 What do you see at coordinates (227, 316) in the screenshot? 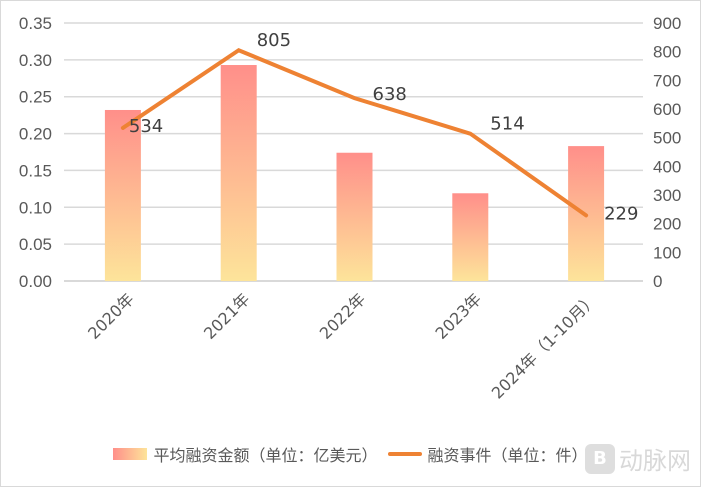
I see `x-tick-label: 2021年` at bounding box center [227, 316].